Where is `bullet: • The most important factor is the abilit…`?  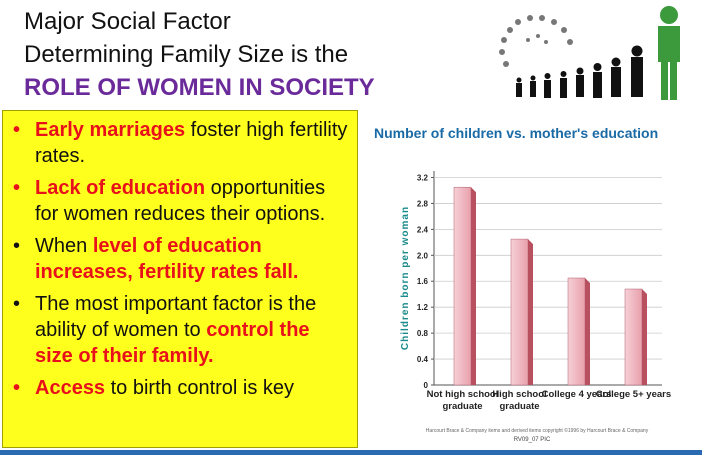
bullet: • The most important factor is the abilit… is located at coordinates (182, 330).